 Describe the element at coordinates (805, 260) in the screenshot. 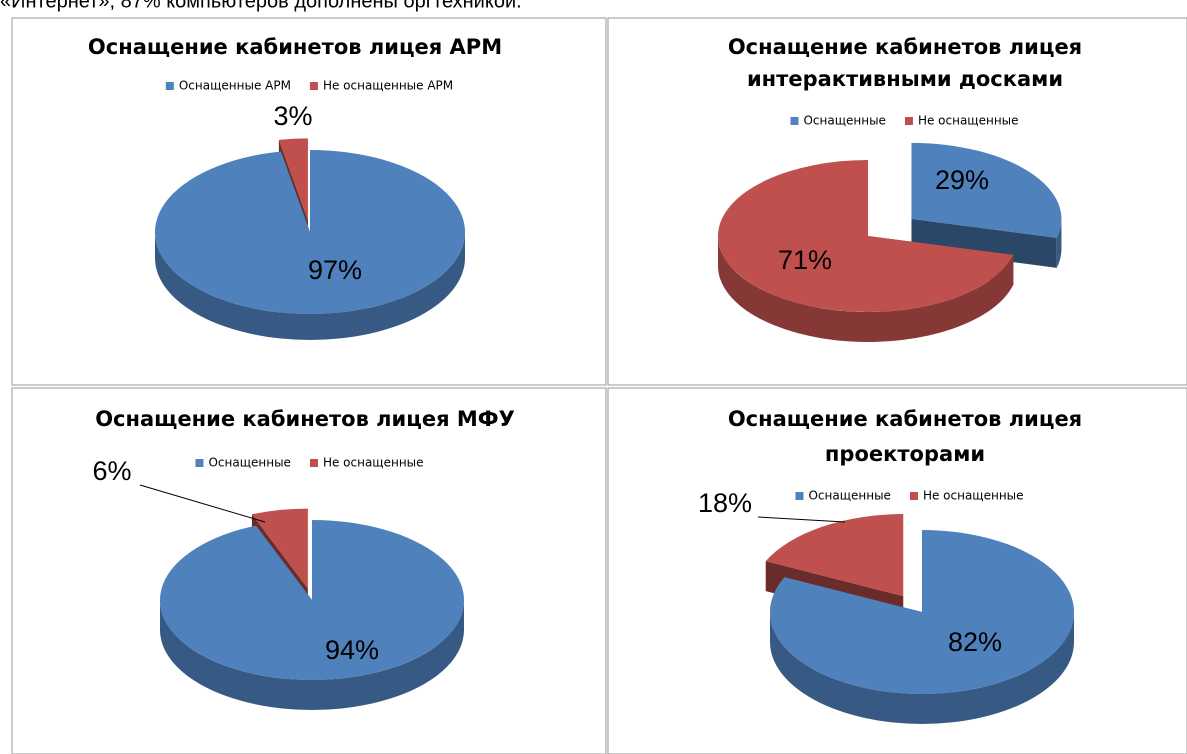

I see `data-label: 71%` at that location.